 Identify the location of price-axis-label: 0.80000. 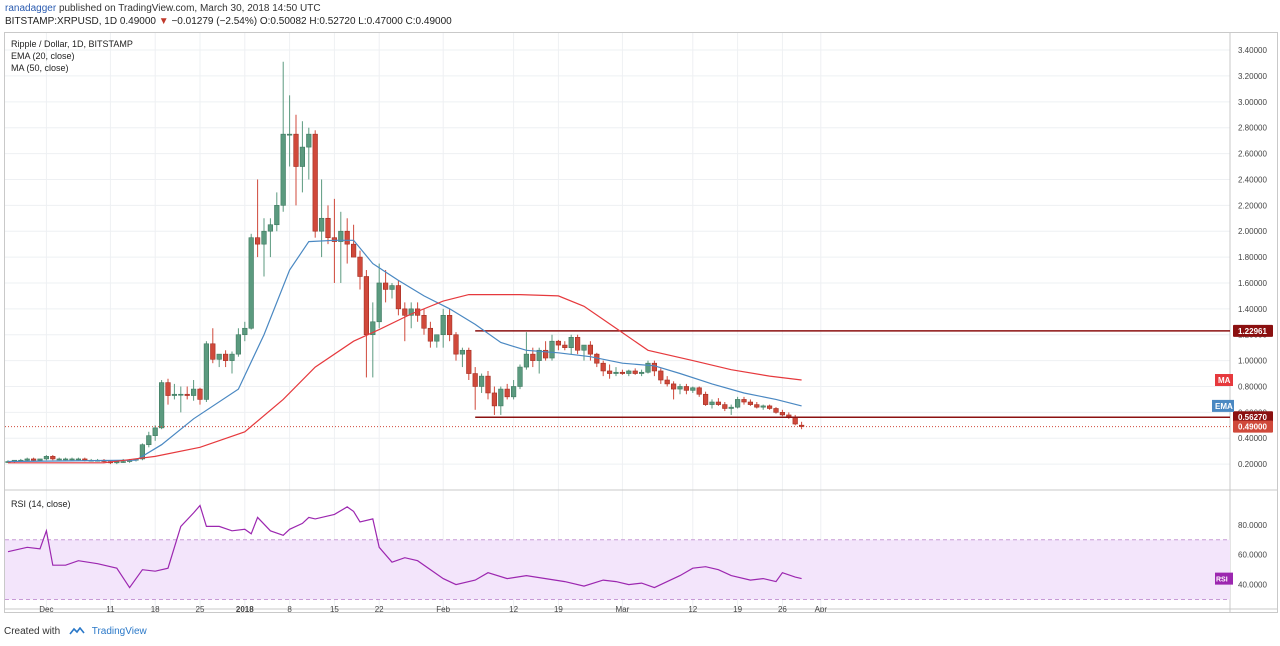
(1252, 386).